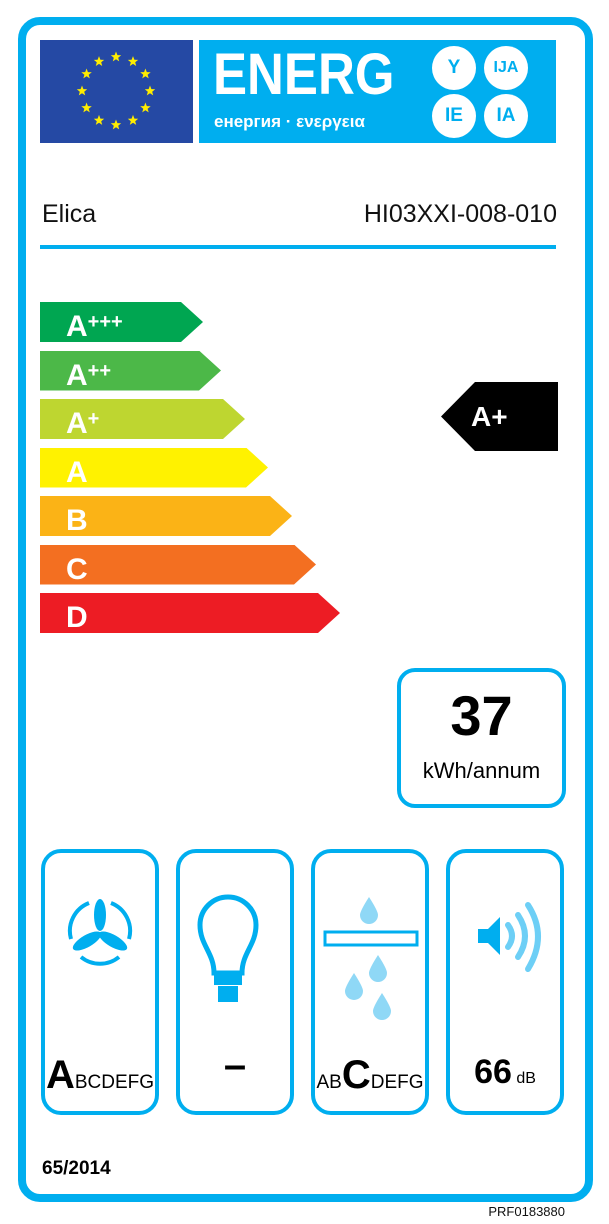 The image size is (609, 1224). Describe the element at coordinates (235, 1065) in the screenshot. I see `lighting-class: –` at that location.